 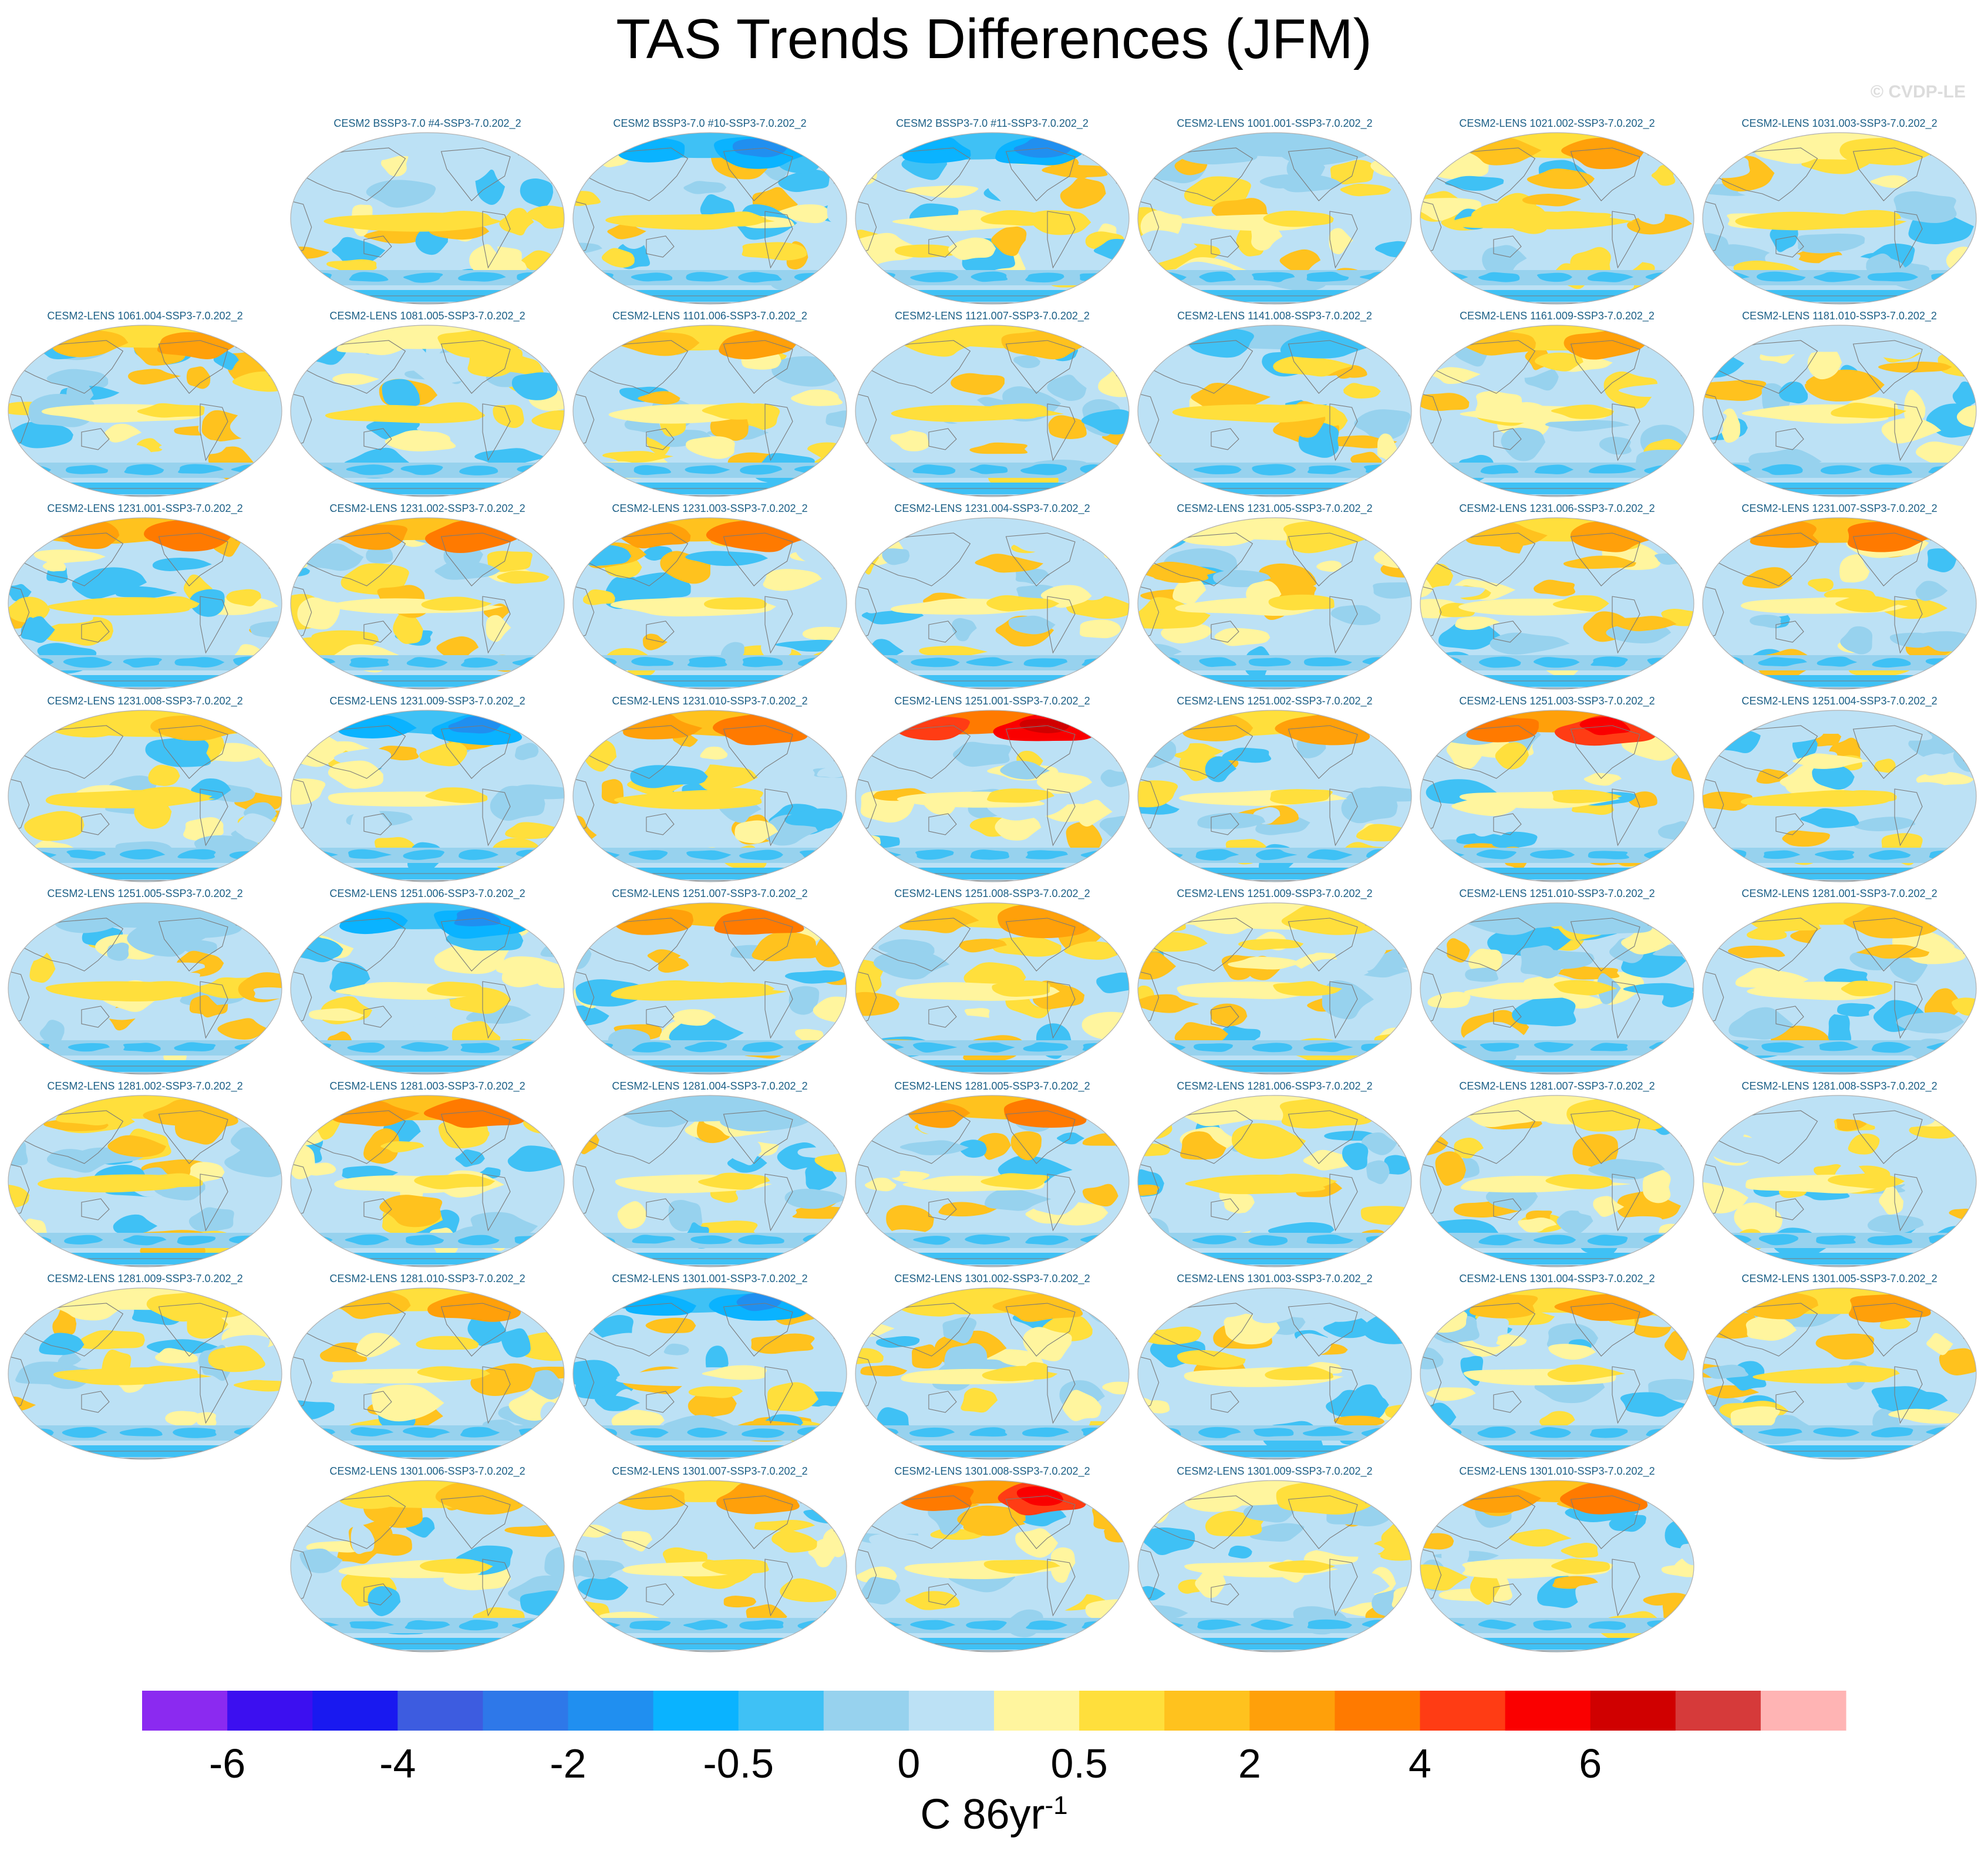 What do you see at coordinates (1557, 406) in the screenshot?
I see `map-panel: CESM2-LENS 1161.009-SSP3-7.0.202_2` at bounding box center [1557, 406].